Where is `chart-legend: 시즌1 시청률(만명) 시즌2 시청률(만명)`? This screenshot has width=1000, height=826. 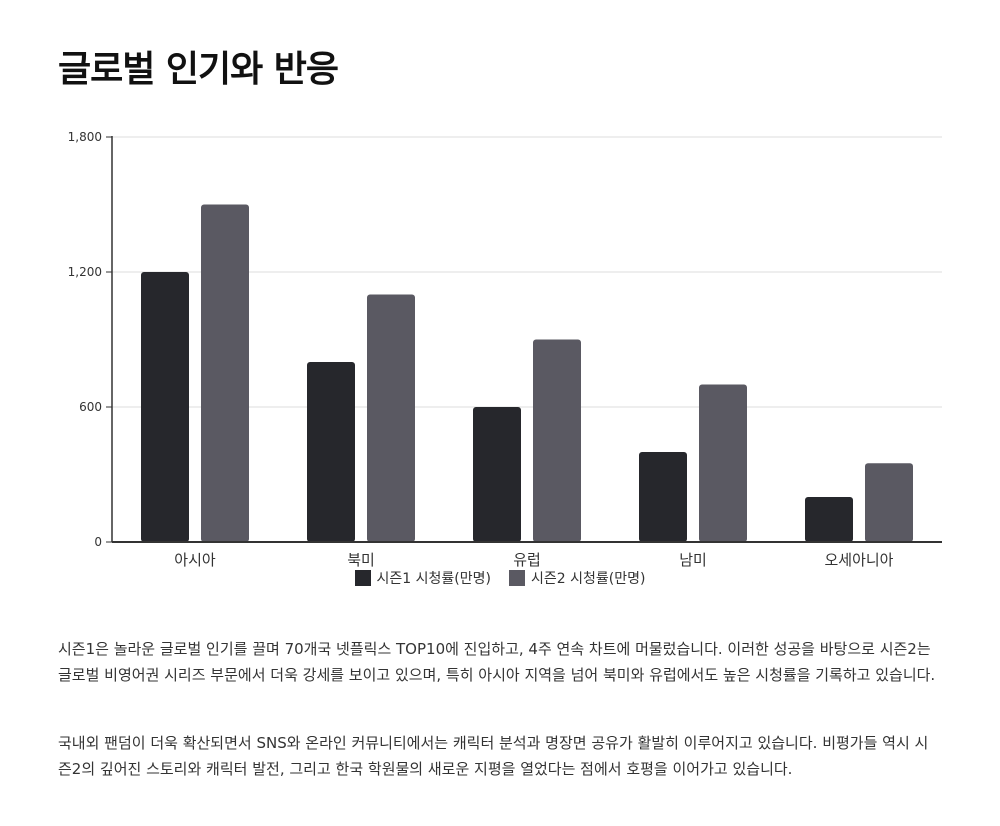 chart-legend: 시즌1 시청률(만명) 시즌2 시청률(만명) is located at coordinates (500, 578).